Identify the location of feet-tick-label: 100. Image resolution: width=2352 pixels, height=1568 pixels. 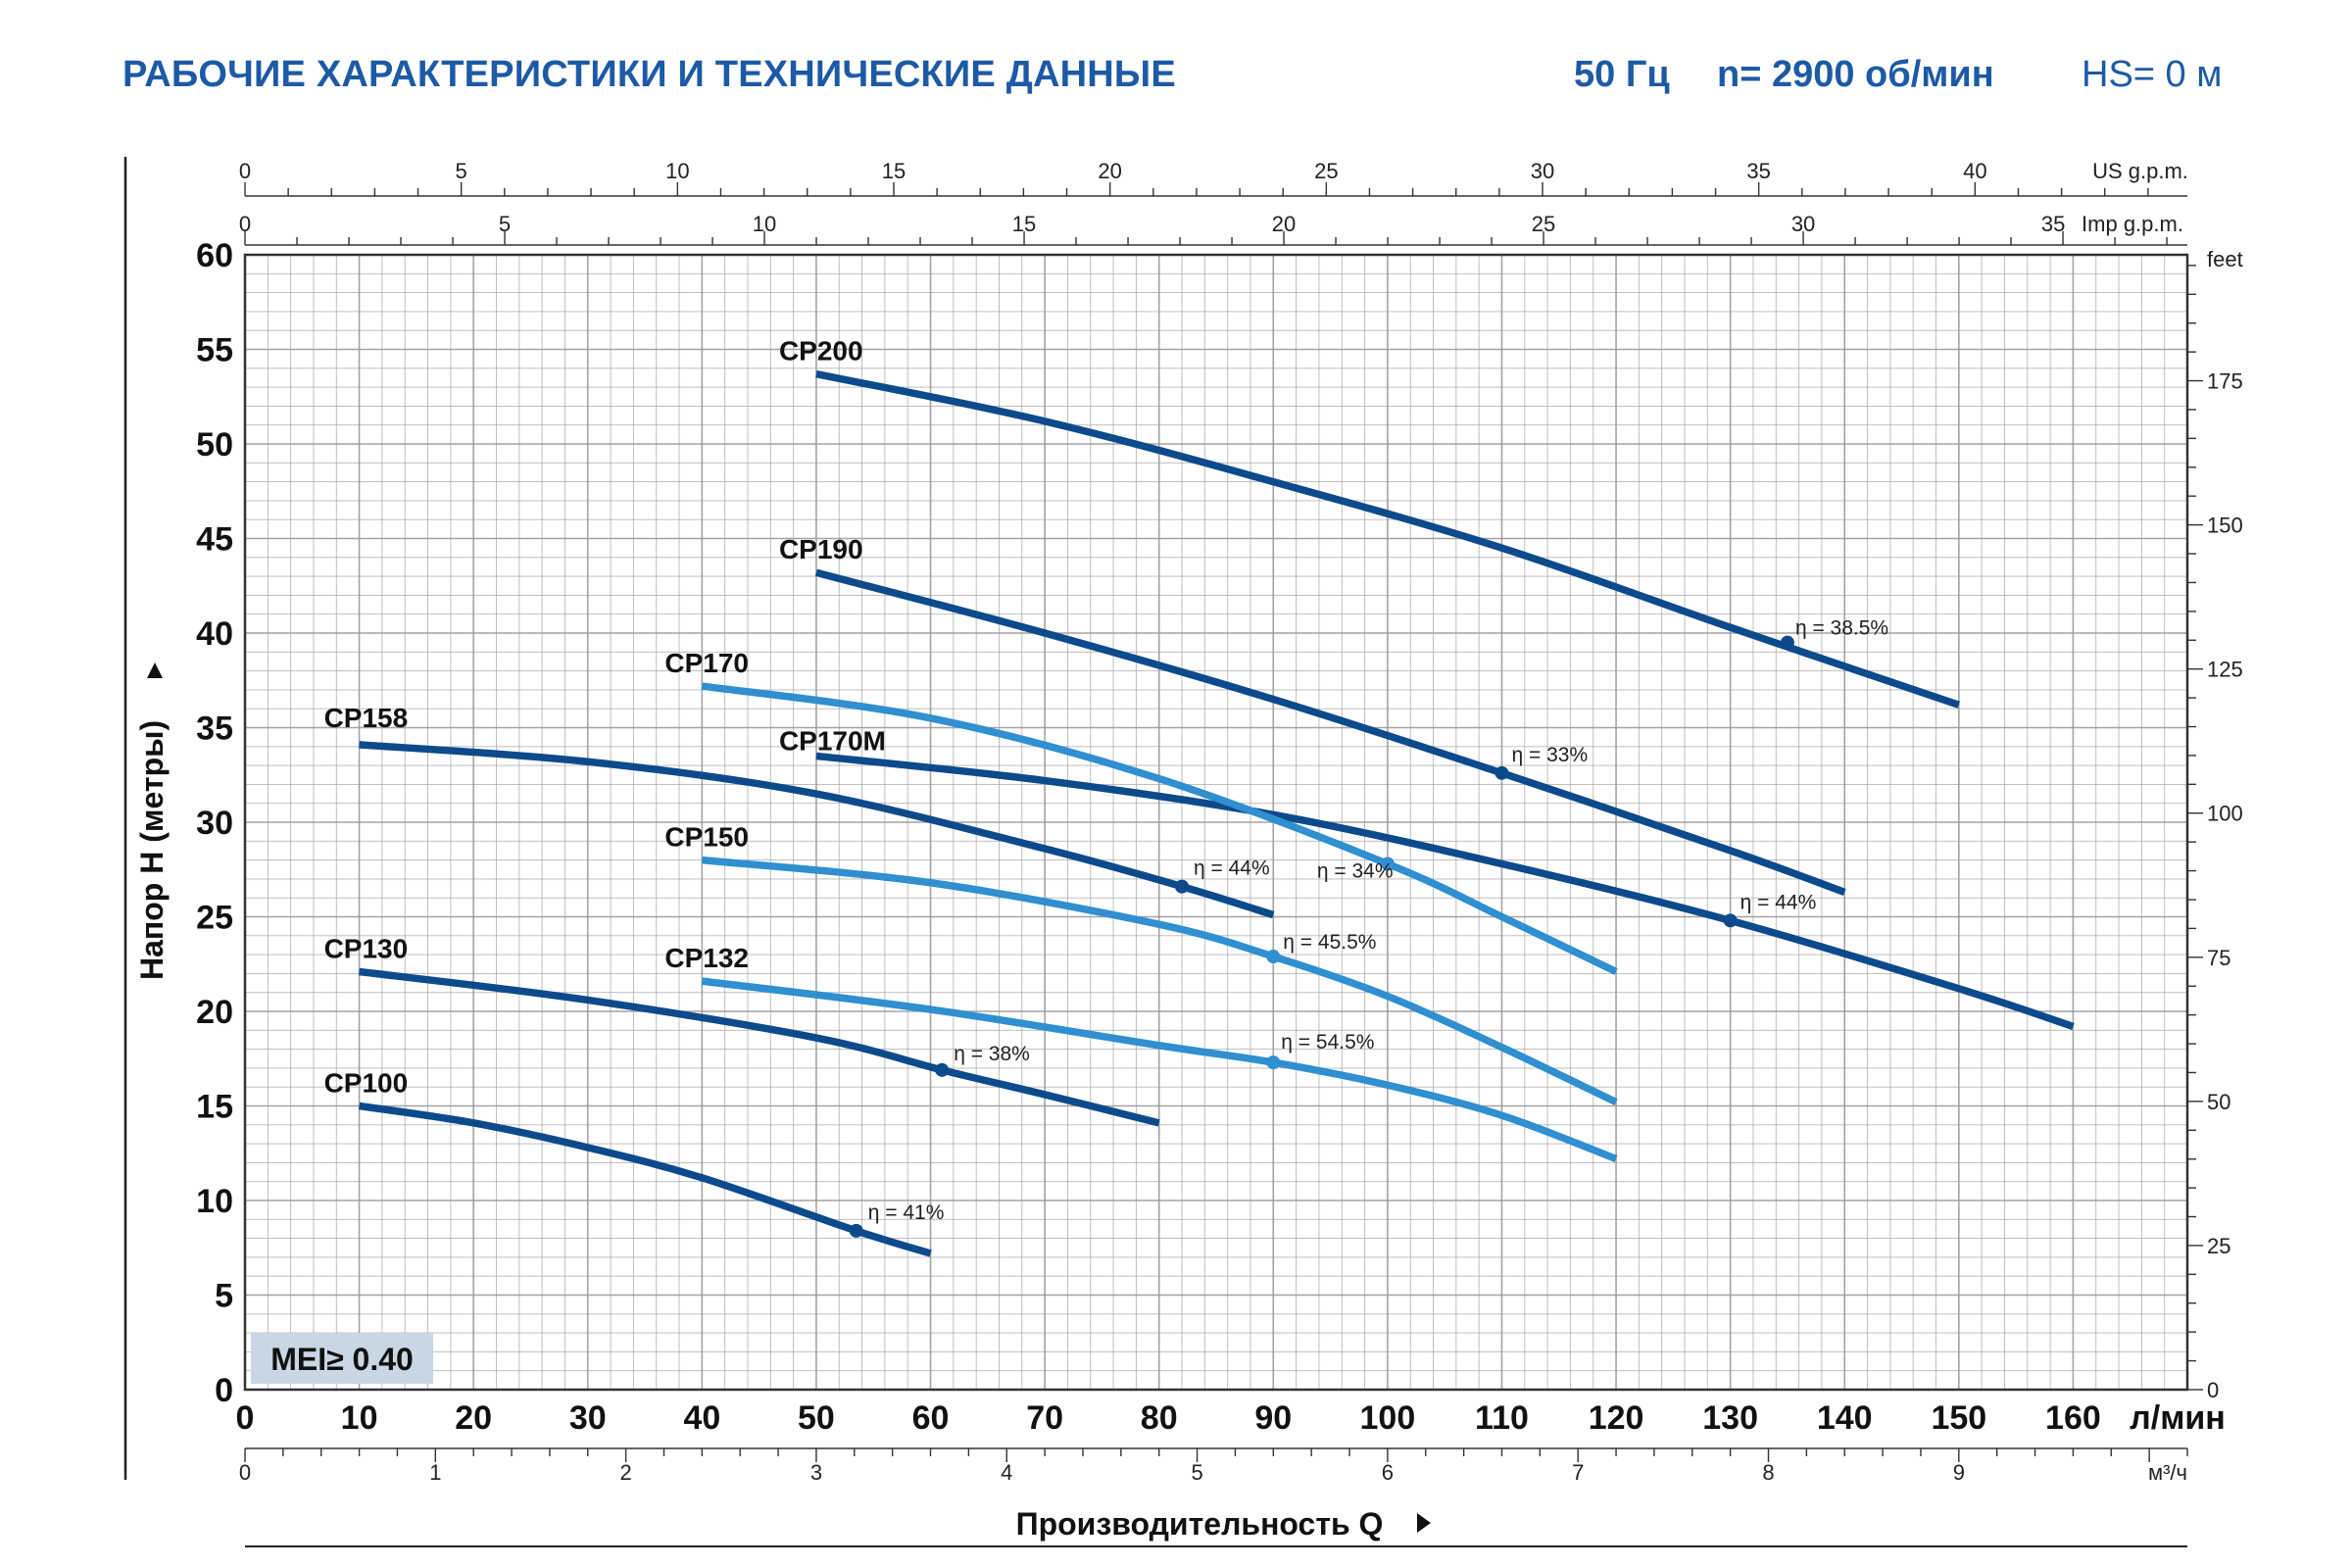
(2225, 814).